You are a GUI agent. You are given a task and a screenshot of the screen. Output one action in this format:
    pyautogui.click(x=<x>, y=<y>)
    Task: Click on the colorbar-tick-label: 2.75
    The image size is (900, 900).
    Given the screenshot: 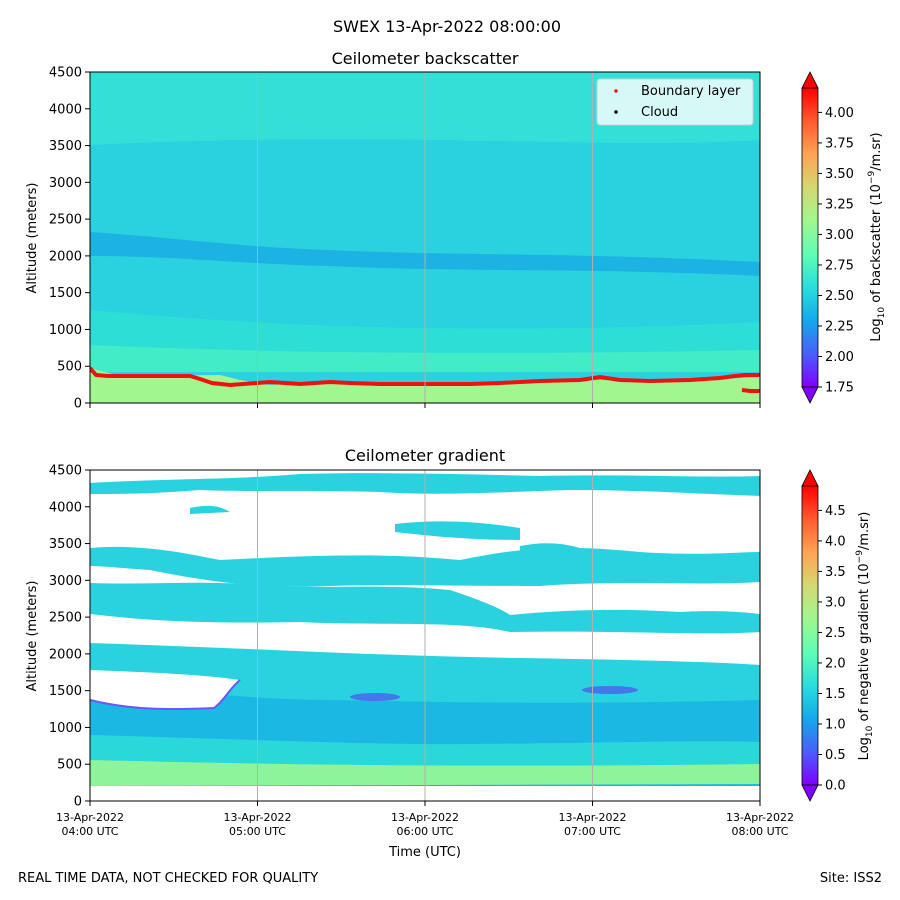 What is the action you would take?
    pyautogui.click(x=839, y=265)
    